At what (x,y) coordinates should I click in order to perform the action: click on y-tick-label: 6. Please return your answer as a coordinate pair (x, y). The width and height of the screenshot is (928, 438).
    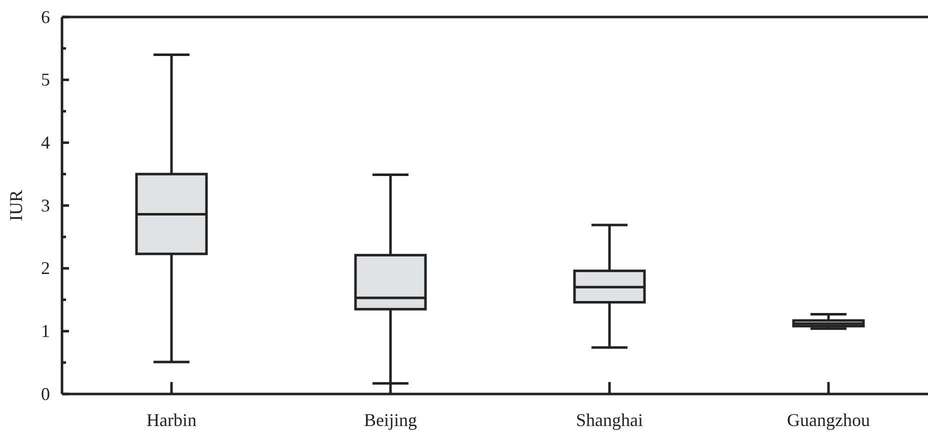
    Looking at the image, I should click on (45, 16).